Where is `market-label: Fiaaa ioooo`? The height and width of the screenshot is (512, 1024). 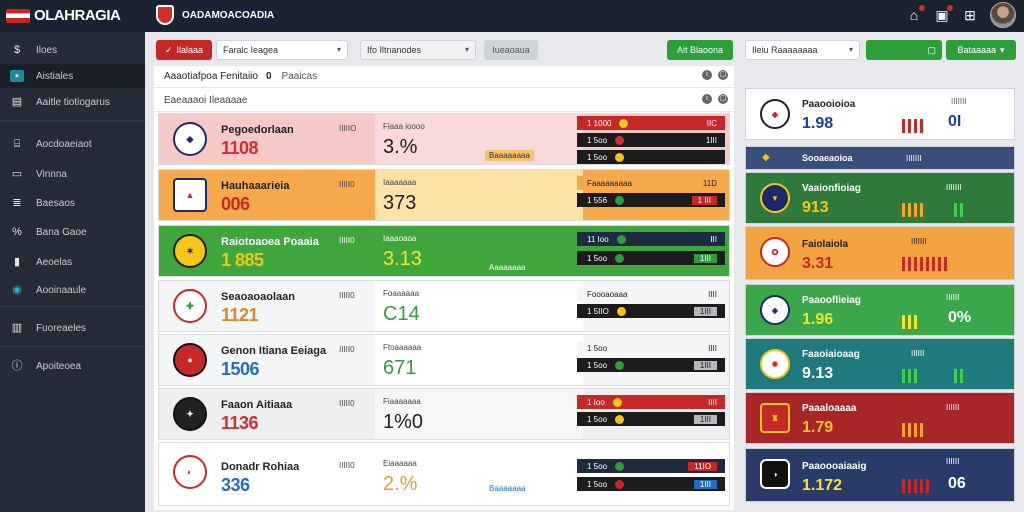 market-label: Fiaaa ioooo is located at coordinates (404, 126).